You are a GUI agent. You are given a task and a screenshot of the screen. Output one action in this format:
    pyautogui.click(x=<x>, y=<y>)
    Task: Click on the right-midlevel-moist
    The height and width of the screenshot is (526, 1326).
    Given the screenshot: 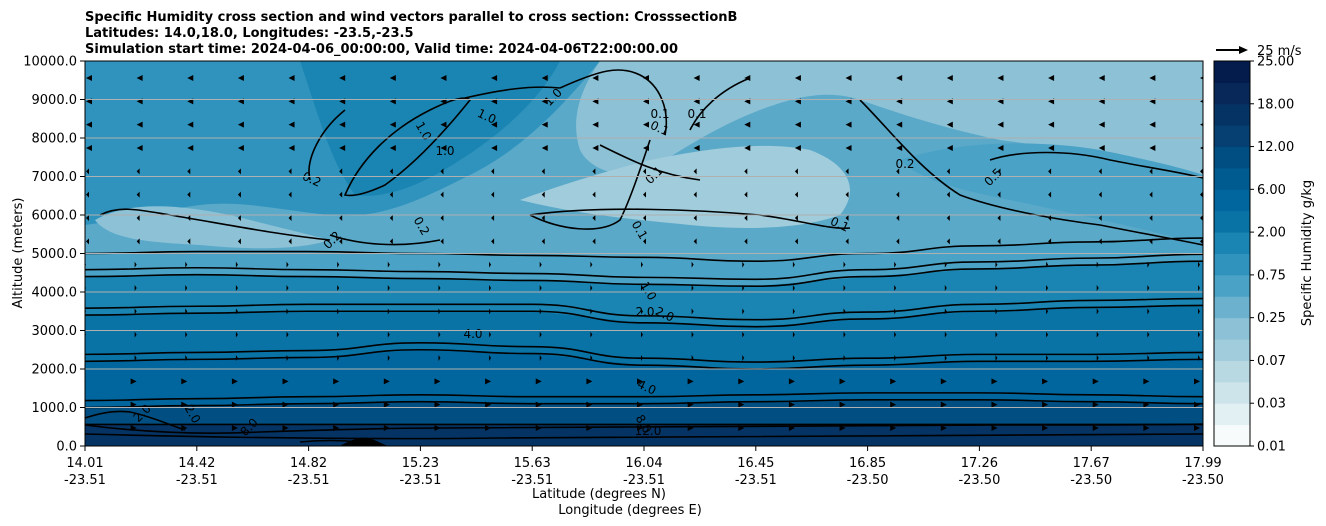 What is the action you would take?
    pyautogui.click(x=1051, y=194)
    